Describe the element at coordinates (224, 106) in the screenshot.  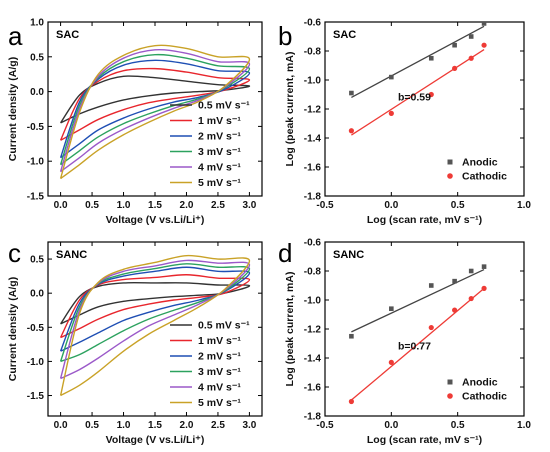
I see `legend-label: 0.5 mV s⁻¹` at that location.